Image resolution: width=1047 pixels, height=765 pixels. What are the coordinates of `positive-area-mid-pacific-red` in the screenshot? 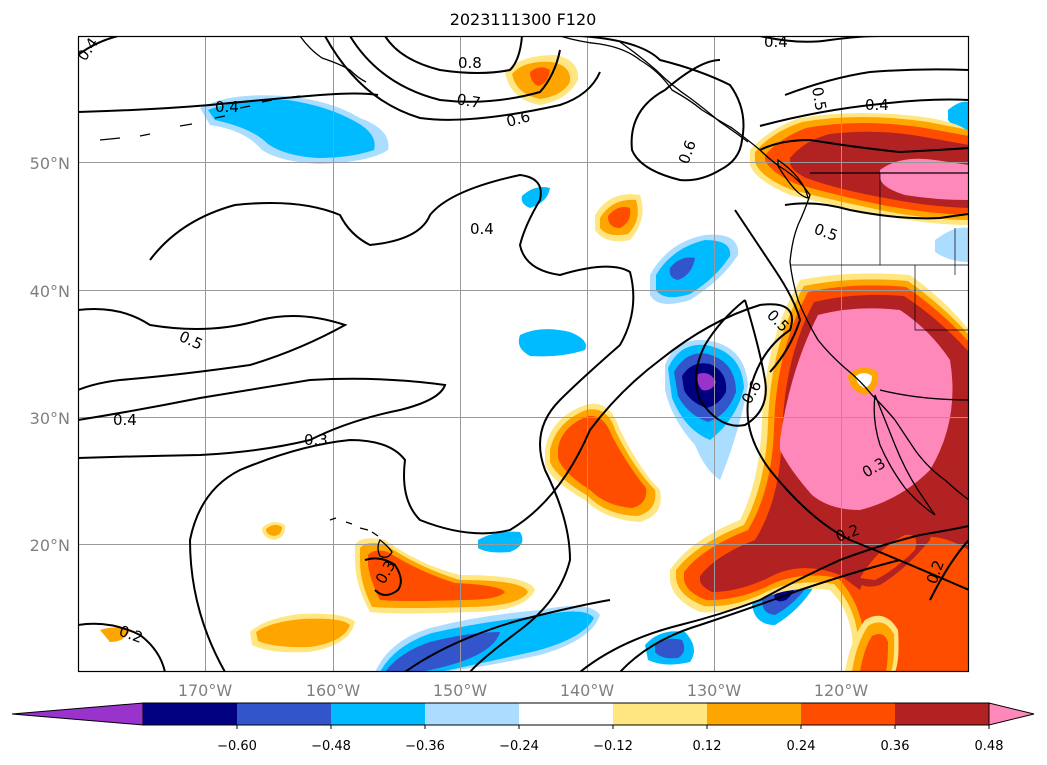 It's located at (602, 461).